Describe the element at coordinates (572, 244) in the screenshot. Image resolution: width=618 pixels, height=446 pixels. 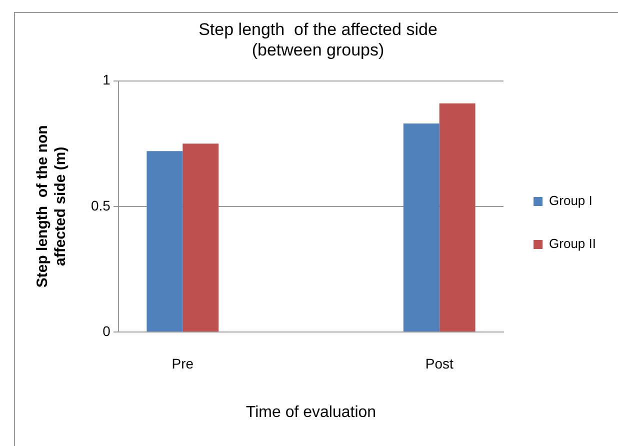
I see `legend-label: Group II` at that location.